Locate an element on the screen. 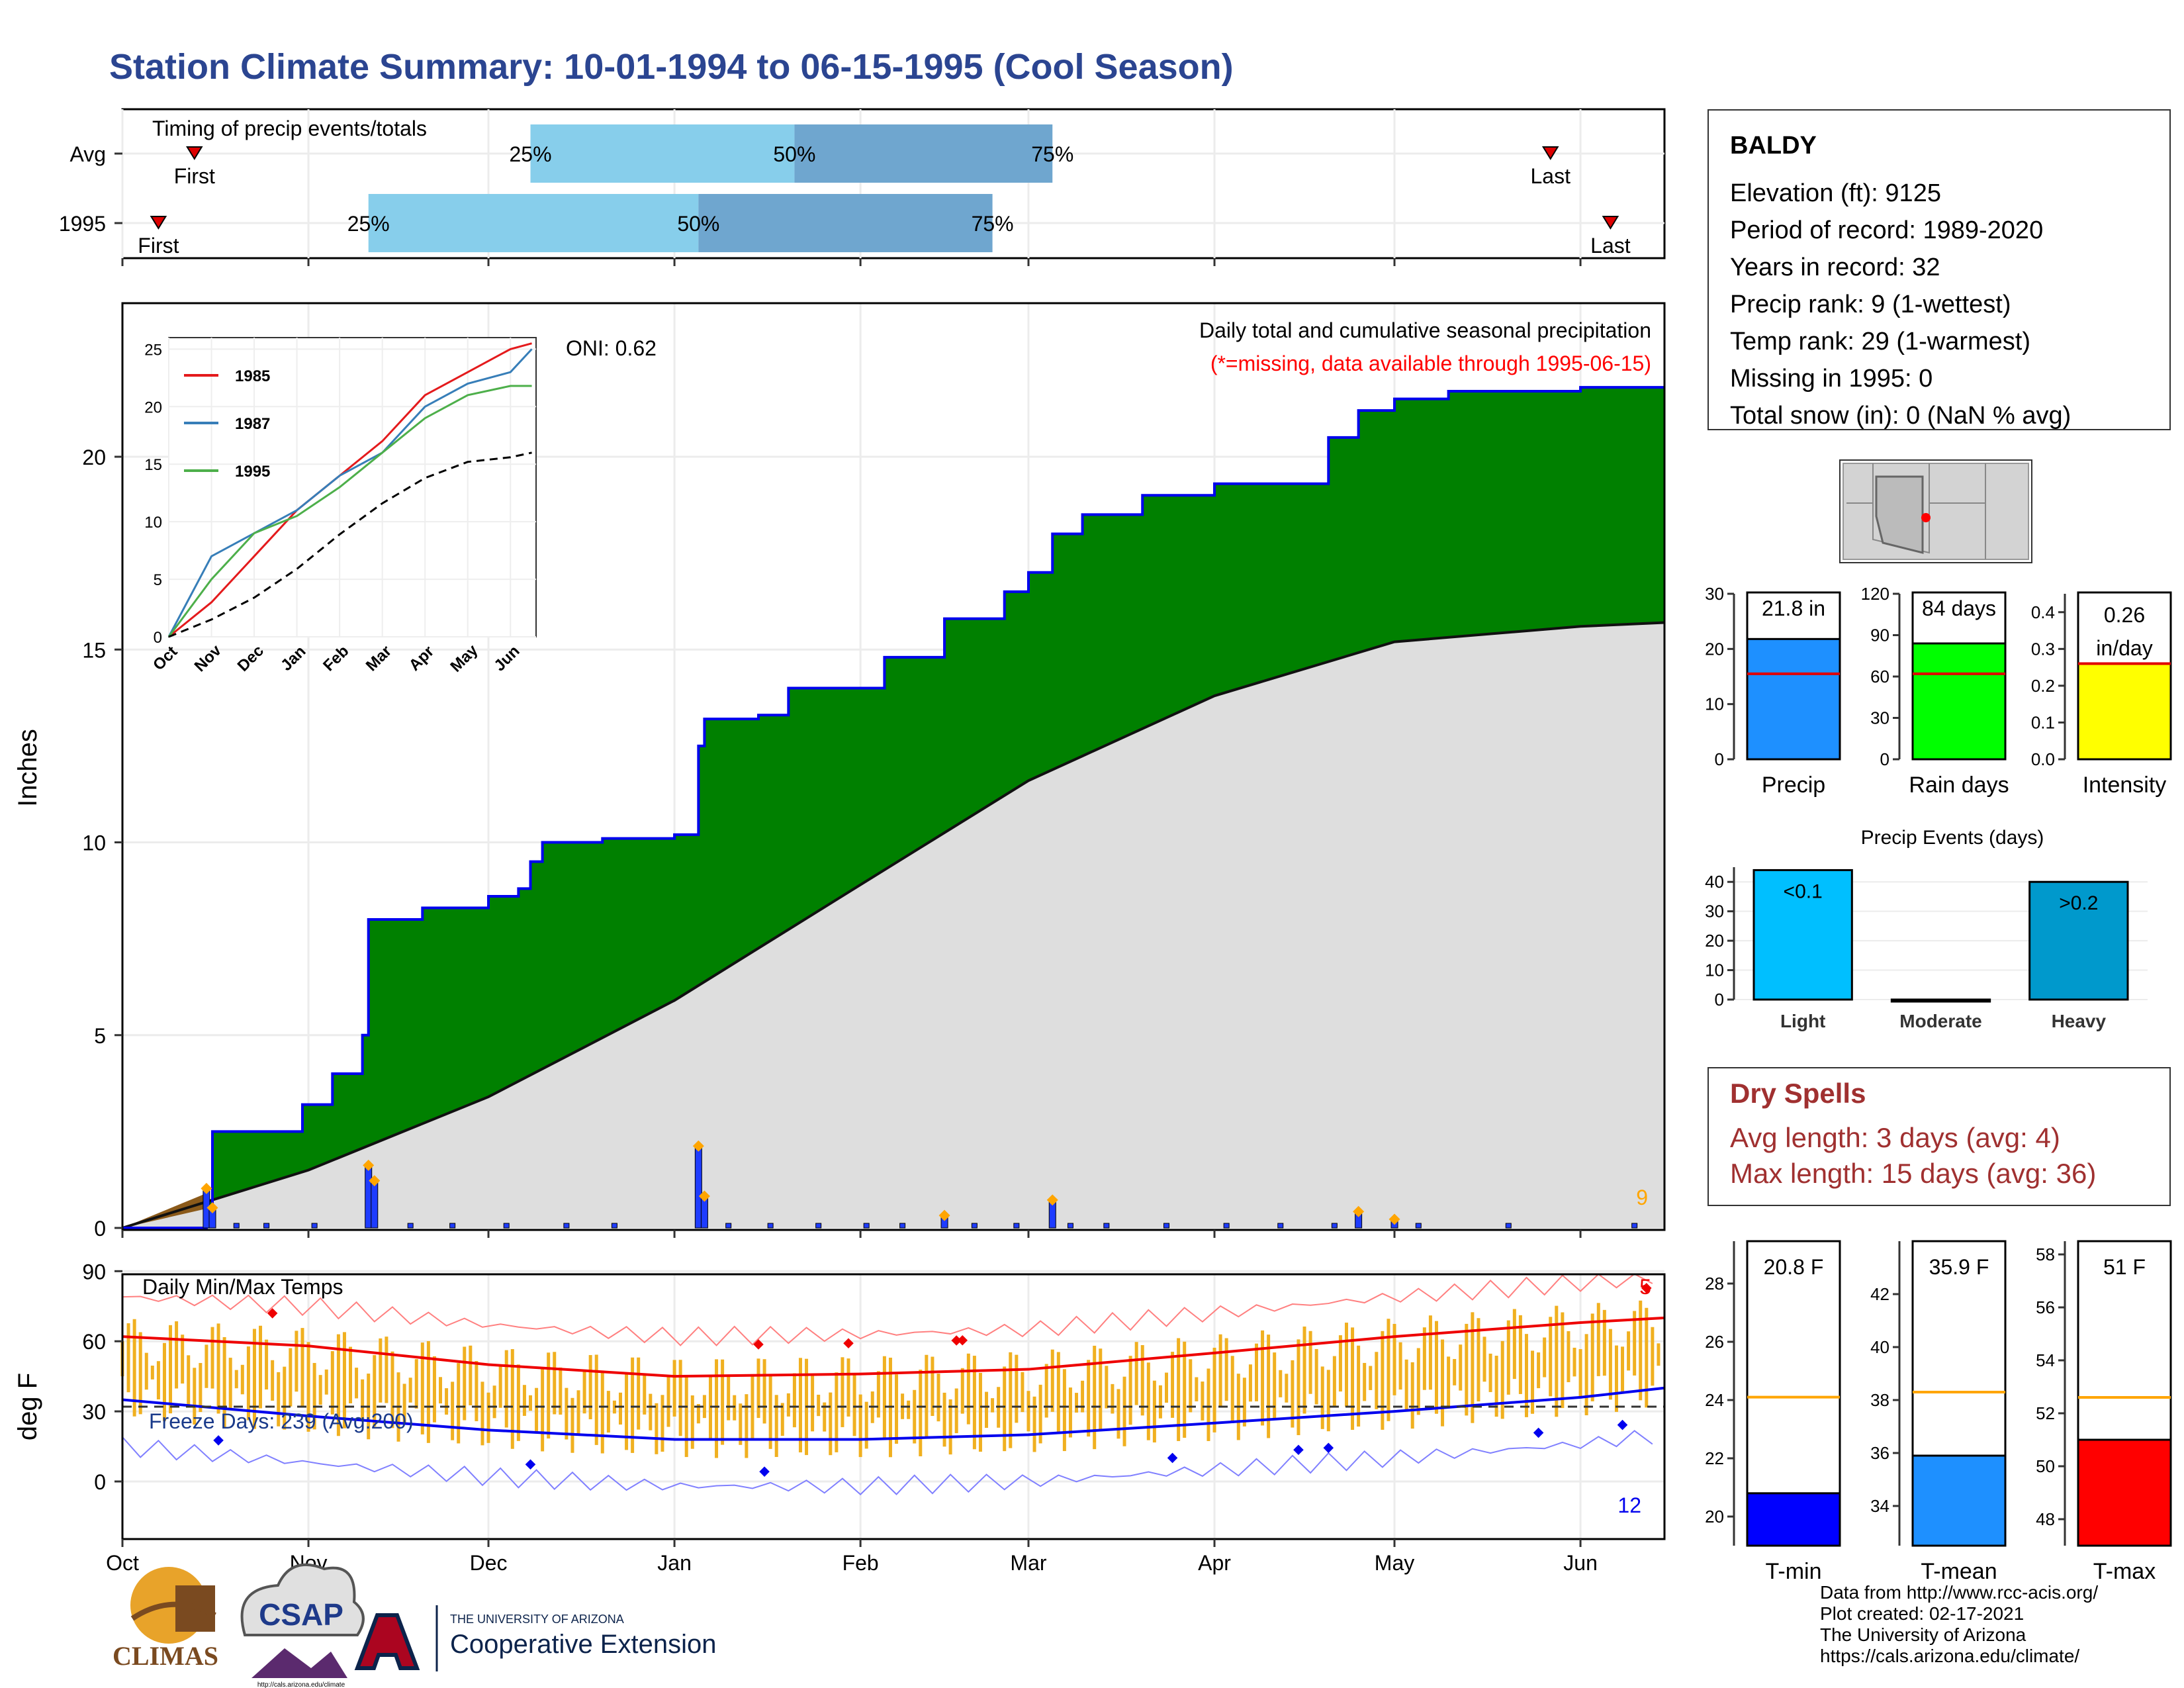 The image size is (2184, 1688). small-chart-tick-label: 60 is located at coordinates (1880, 676).